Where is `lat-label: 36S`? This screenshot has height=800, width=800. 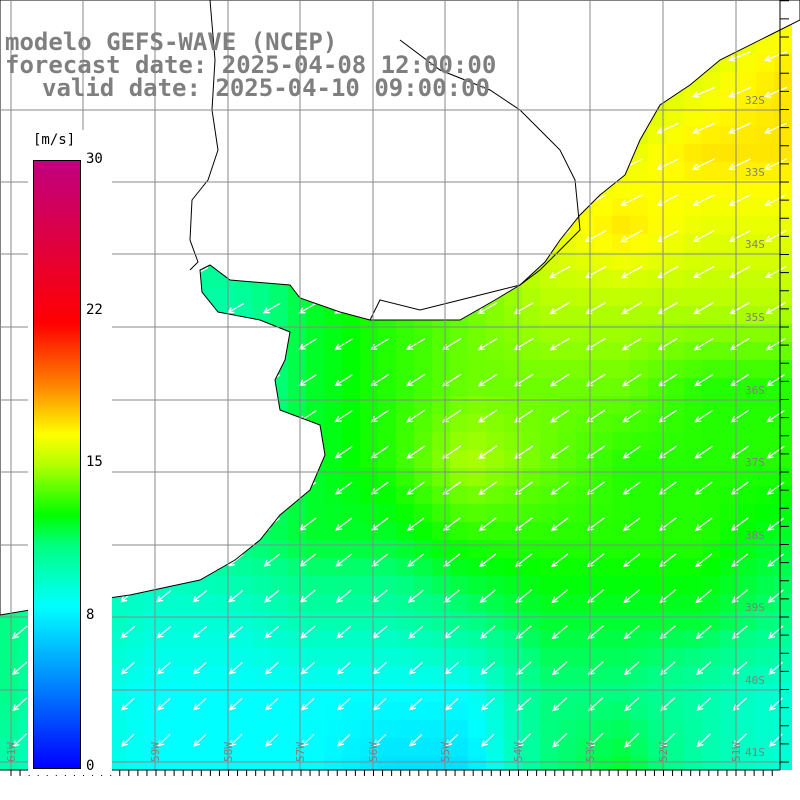 lat-label: 36S is located at coordinates (755, 390).